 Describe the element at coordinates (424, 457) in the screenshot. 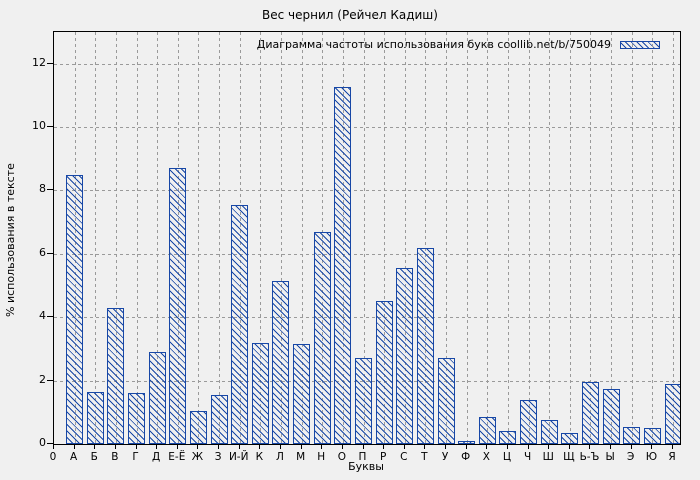

I see `x-tick-label-Т: Т` at that location.